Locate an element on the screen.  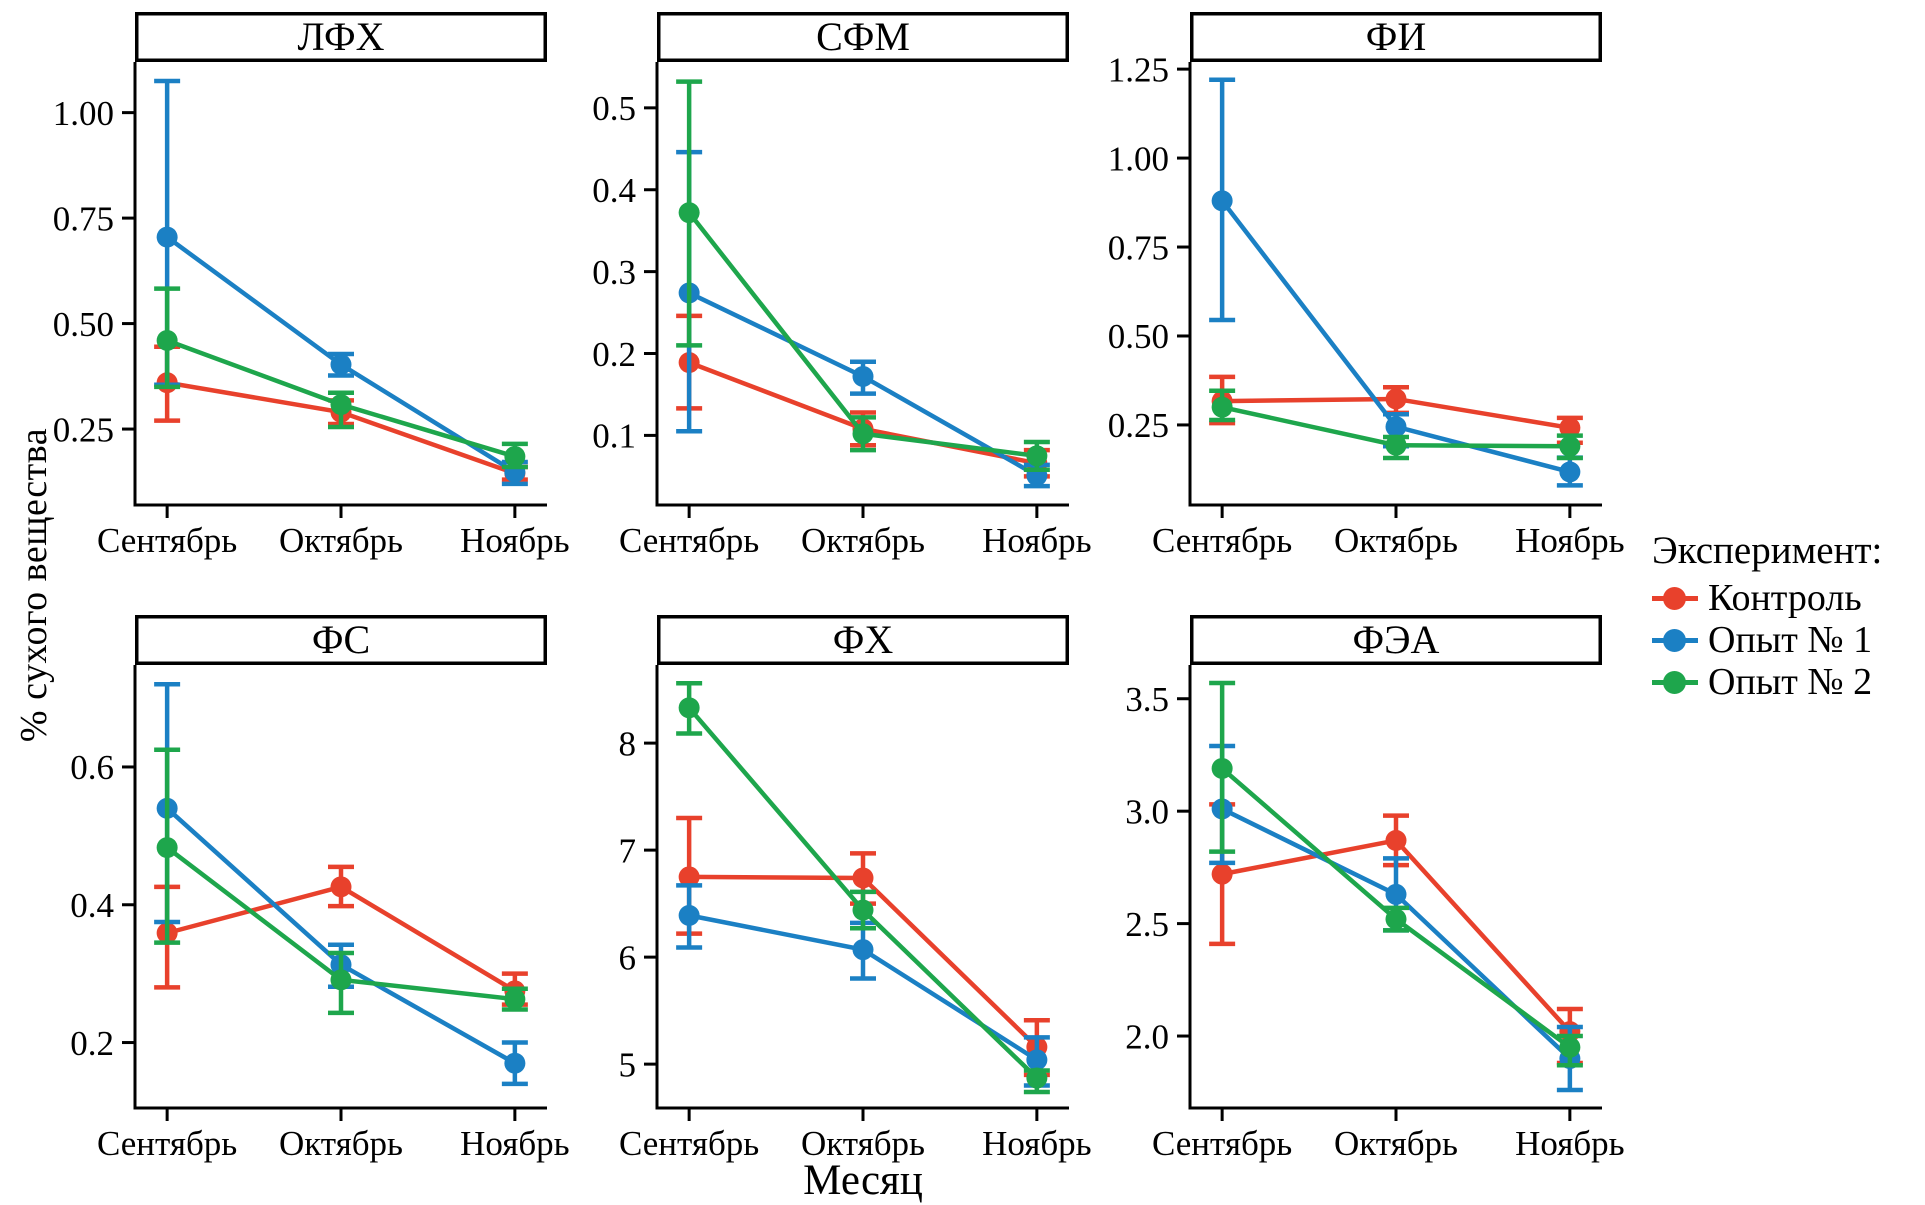
y-tick-label: 0.3 is located at coordinates (614, 272).